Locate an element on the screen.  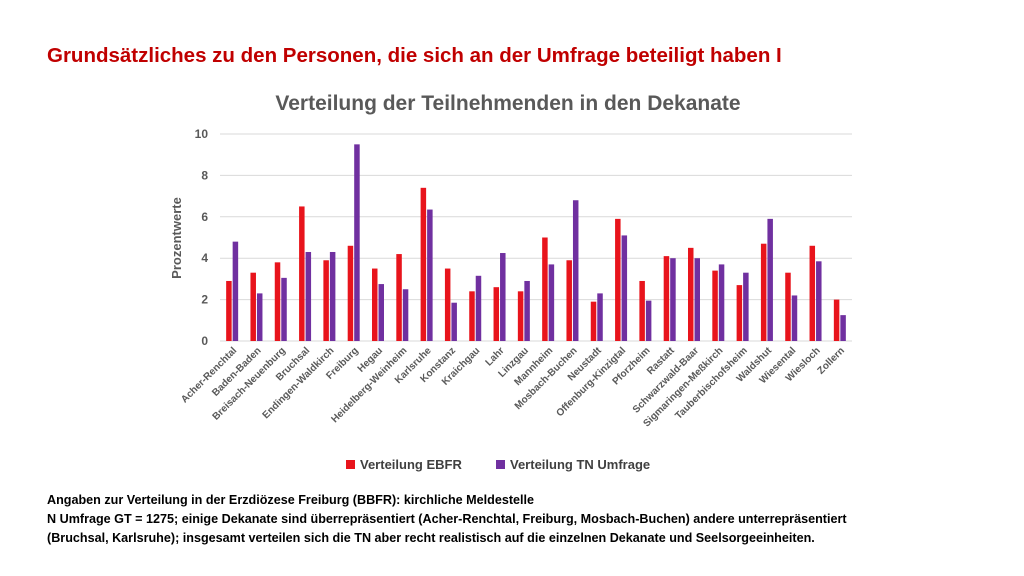
y-tick-label: 6 is located at coordinates (204, 217).